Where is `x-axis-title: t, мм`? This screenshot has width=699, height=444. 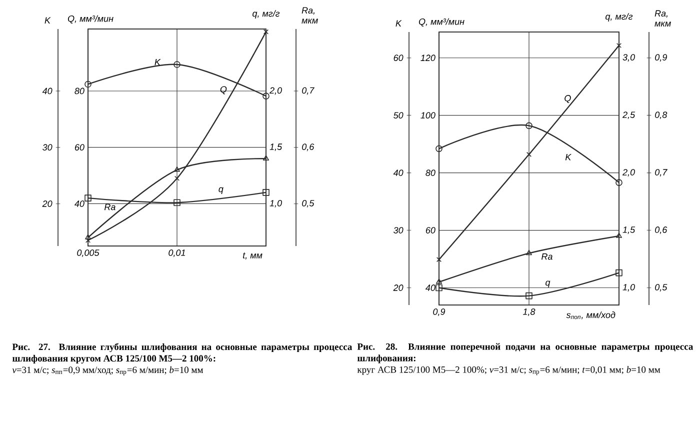
x-axis-title: t, мм is located at coordinates (252, 256).